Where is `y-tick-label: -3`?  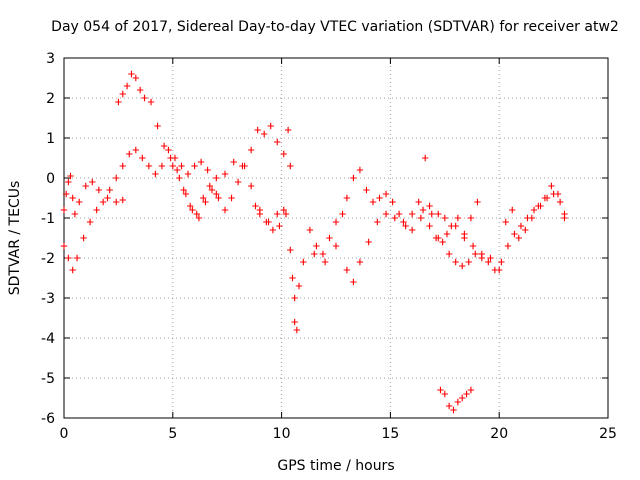
y-tick-label: -3 is located at coordinates (48, 299).